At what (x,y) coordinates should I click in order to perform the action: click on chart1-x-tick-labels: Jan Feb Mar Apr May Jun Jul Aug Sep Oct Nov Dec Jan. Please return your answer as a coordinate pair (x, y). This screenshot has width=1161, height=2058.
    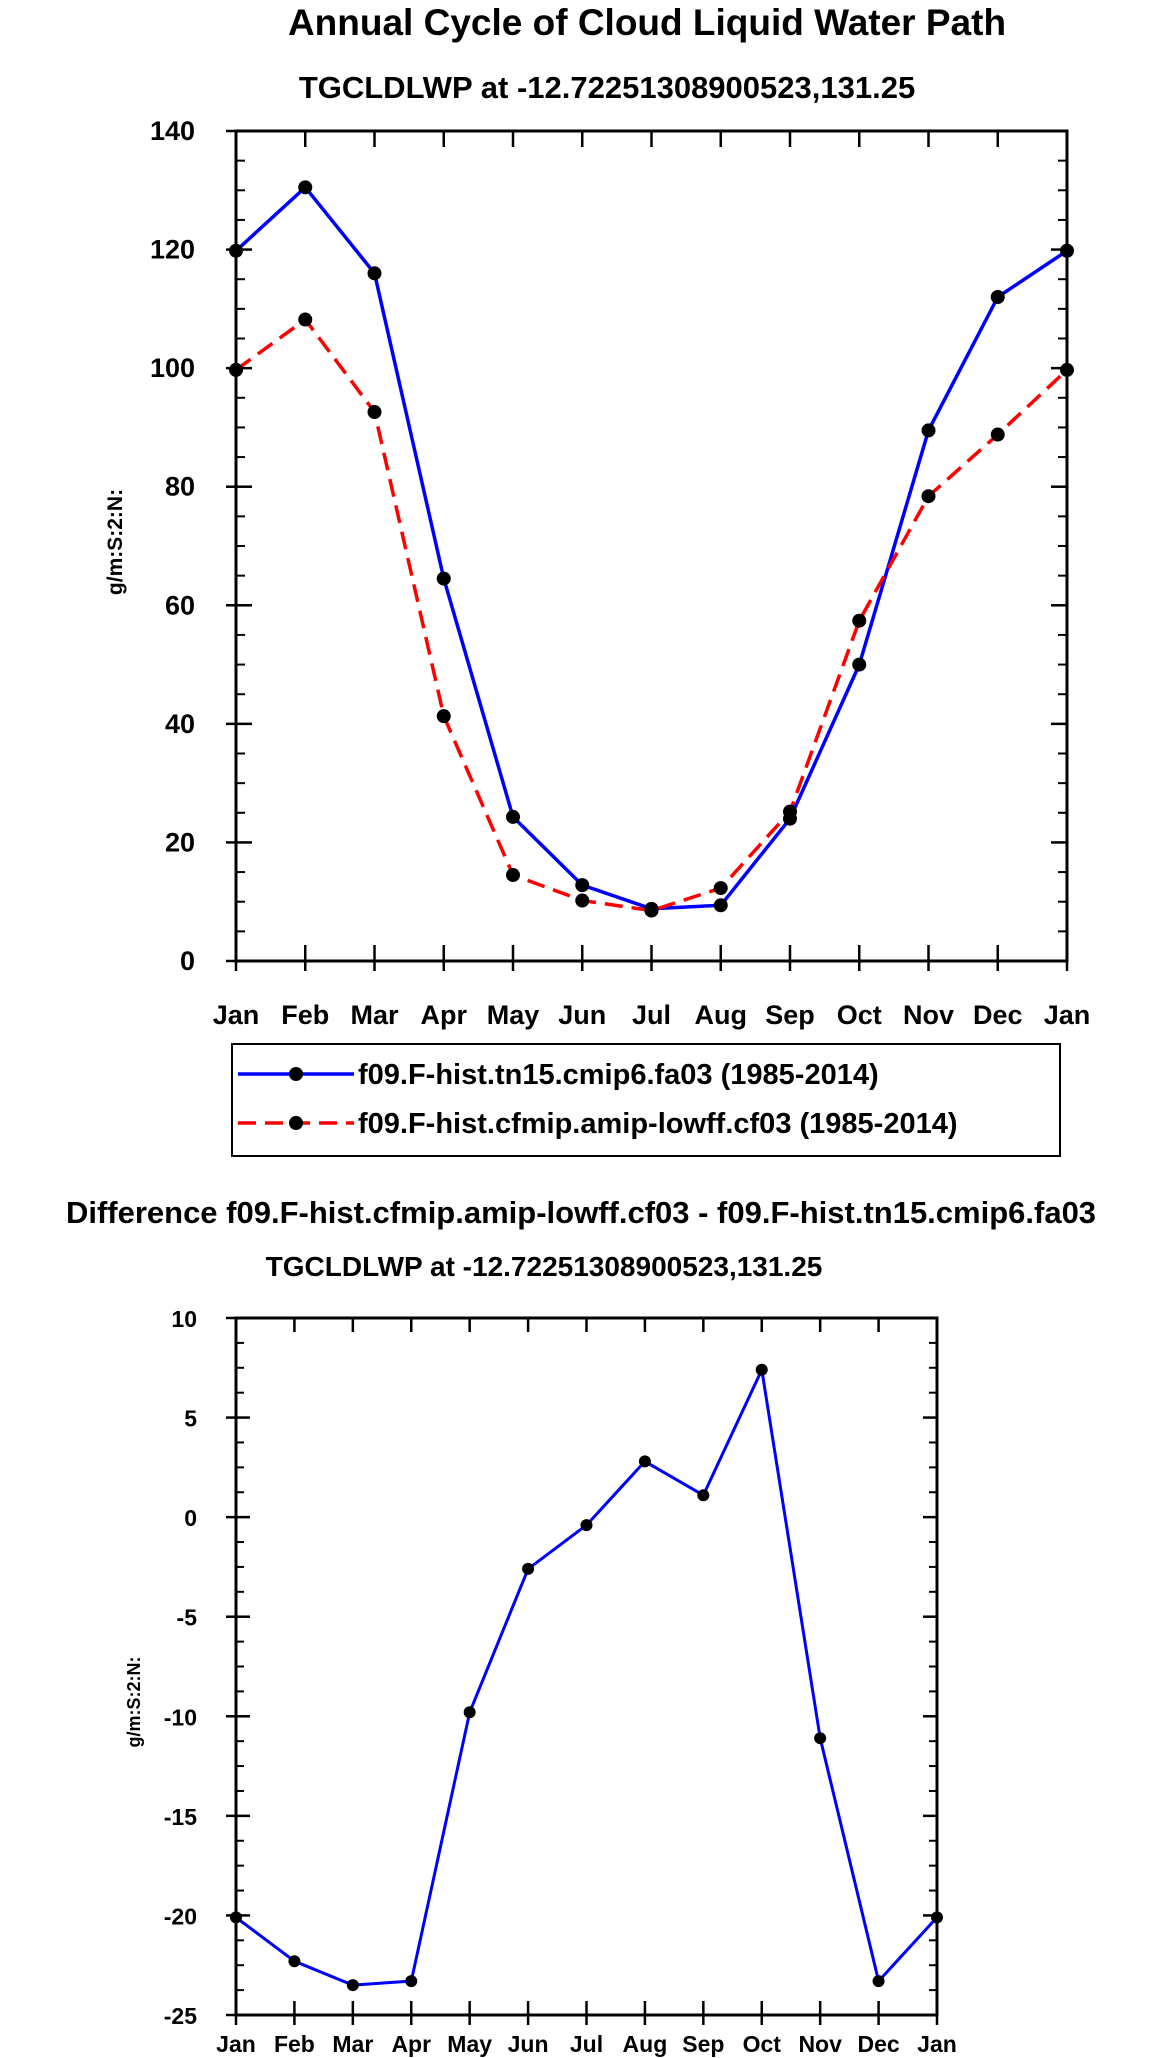
    Looking at the image, I should click on (652, 1015).